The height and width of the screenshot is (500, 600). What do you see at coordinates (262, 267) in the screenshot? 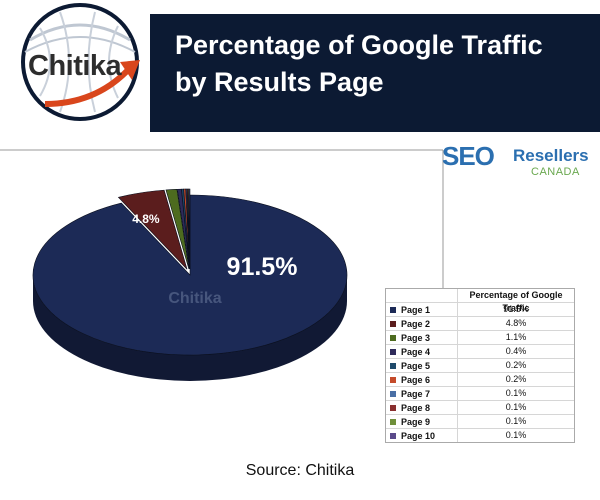
I see `pie-data-label: 91.5%` at bounding box center [262, 267].